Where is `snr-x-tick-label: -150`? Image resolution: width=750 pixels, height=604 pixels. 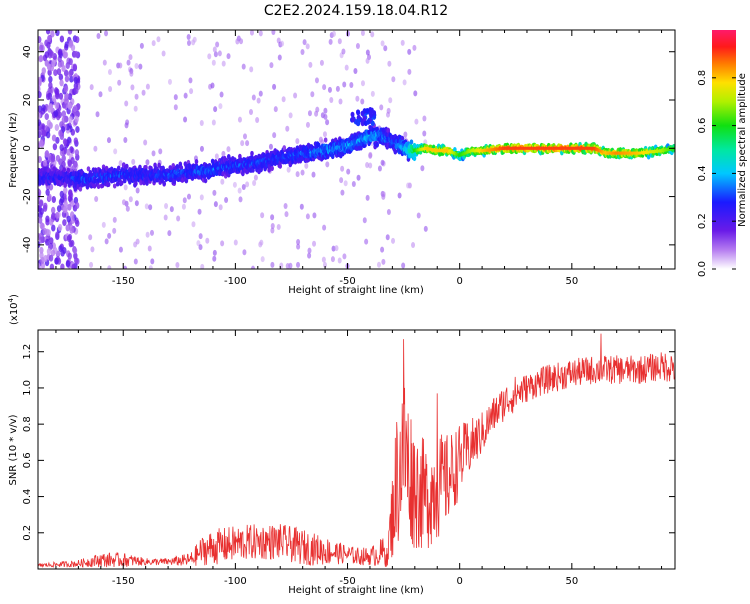
snr-x-tick-label: -150 is located at coordinates (123, 581).